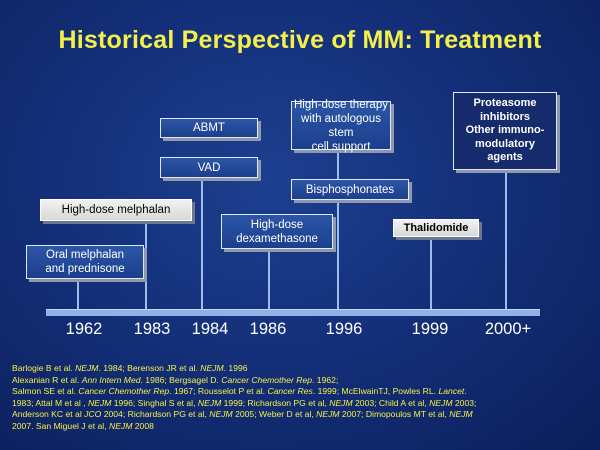  Describe the element at coordinates (235, 368) in the screenshot. I see `ref-text: . 1996` at that location.